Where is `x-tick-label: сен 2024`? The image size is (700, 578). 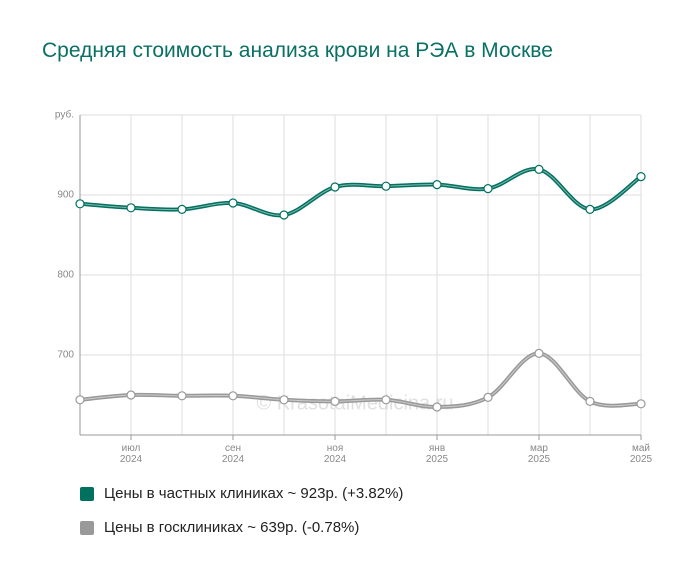
x-tick-label: сен 2024 is located at coordinates (233, 454).